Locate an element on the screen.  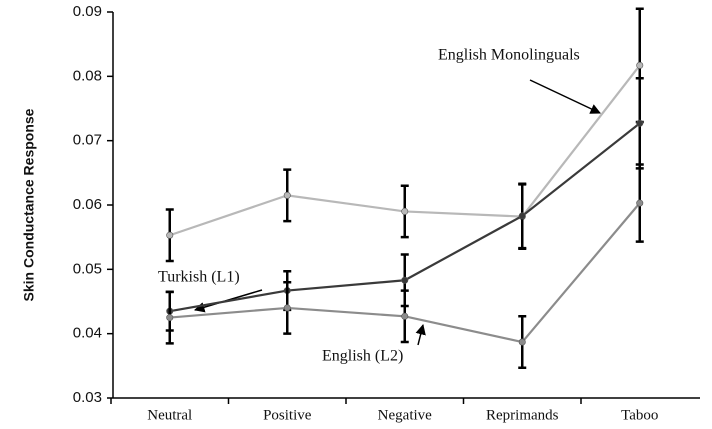
series-label: Turkish (L1) is located at coordinates (199, 277).